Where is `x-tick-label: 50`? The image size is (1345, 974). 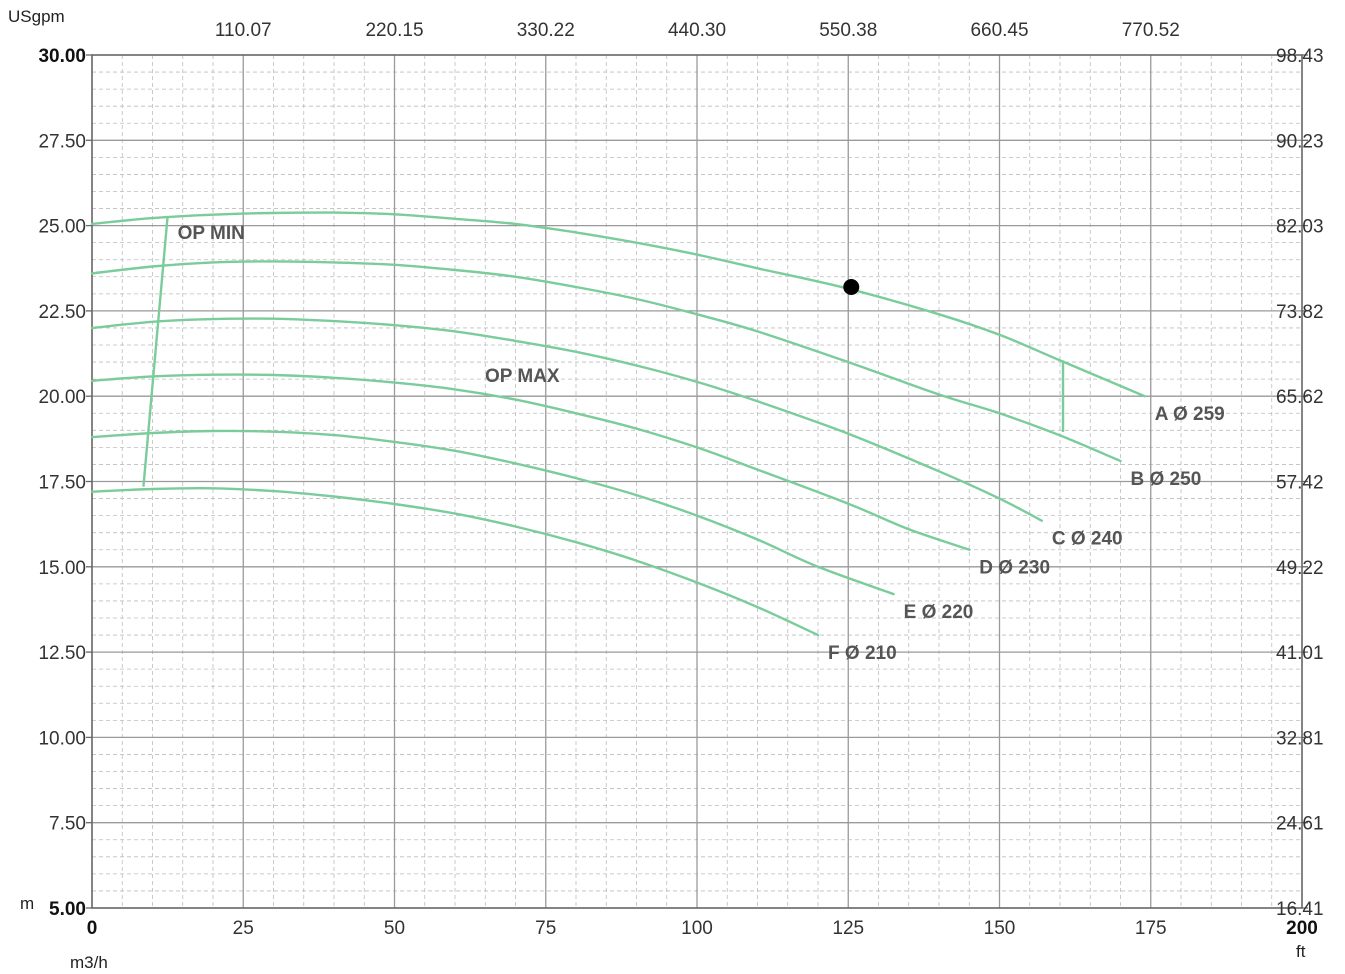
x-tick-label: 50 is located at coordinates (394, 928).